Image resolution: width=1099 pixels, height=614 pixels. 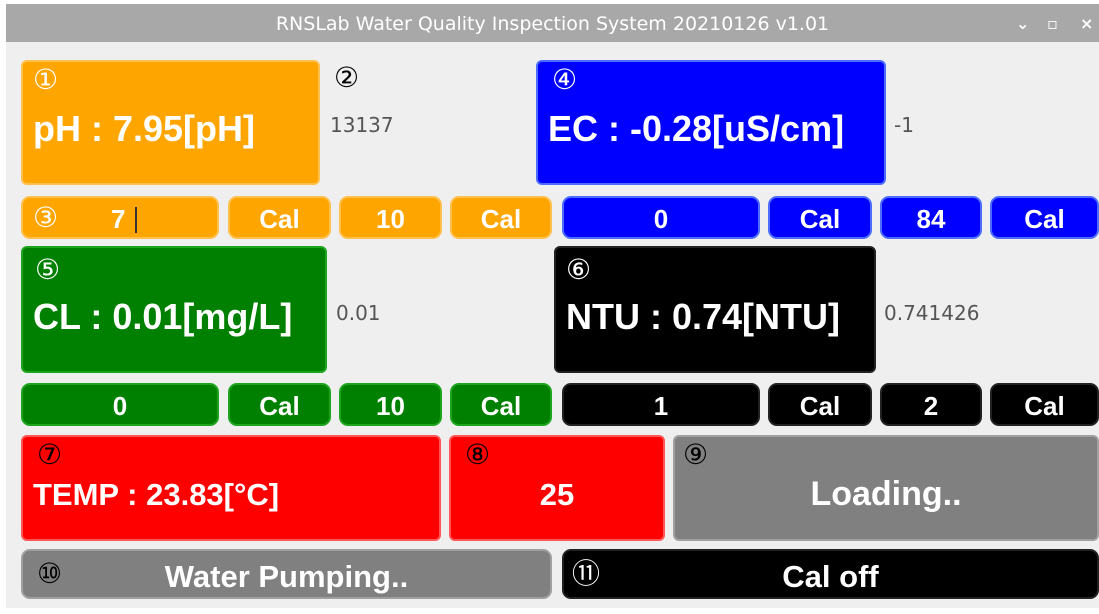 What do you see at coordinates (279, 404) in the screenshot?
I see `cl-cal1-button: Cal` at bounding box center [279, 404].